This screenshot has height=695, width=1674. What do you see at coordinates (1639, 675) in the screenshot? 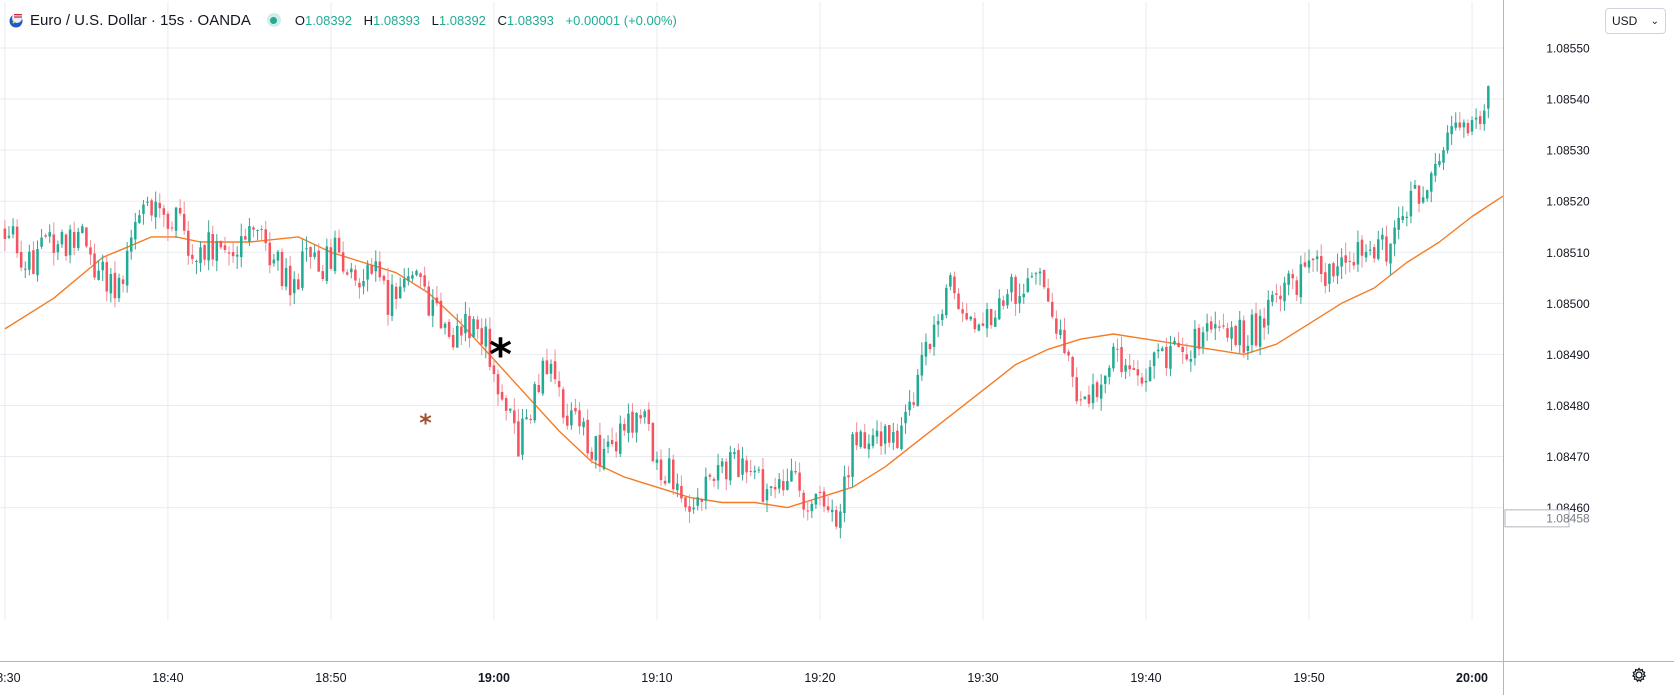
I see `gear-icon` at bounding box center [1639, 675].